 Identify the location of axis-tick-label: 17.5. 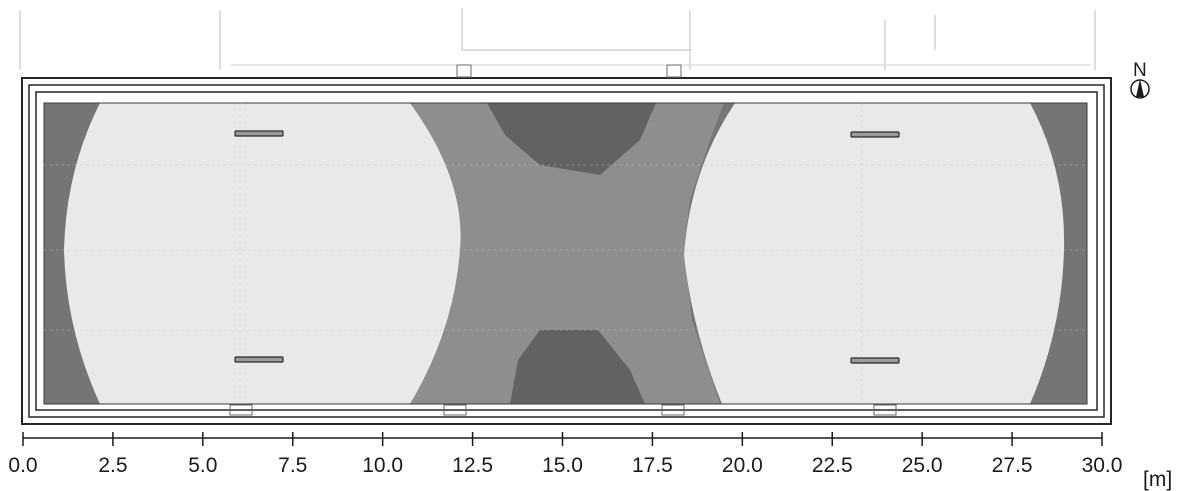
(652, 465).